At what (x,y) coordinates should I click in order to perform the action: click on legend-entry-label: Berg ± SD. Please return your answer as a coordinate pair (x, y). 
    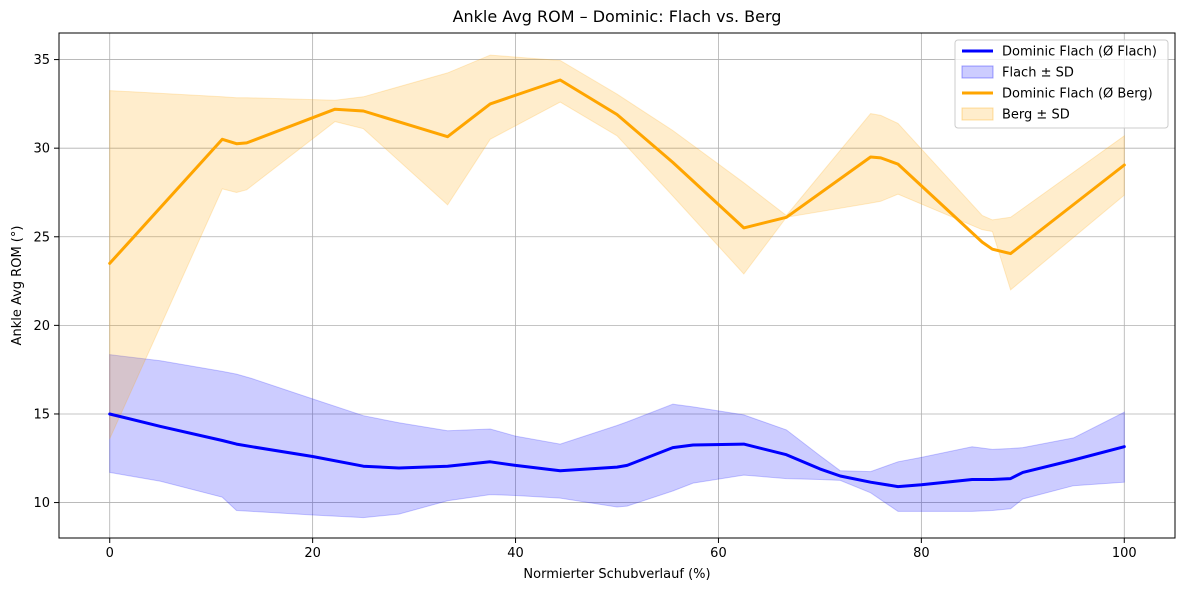
    Looking at the image, I should click on (1036, 115).